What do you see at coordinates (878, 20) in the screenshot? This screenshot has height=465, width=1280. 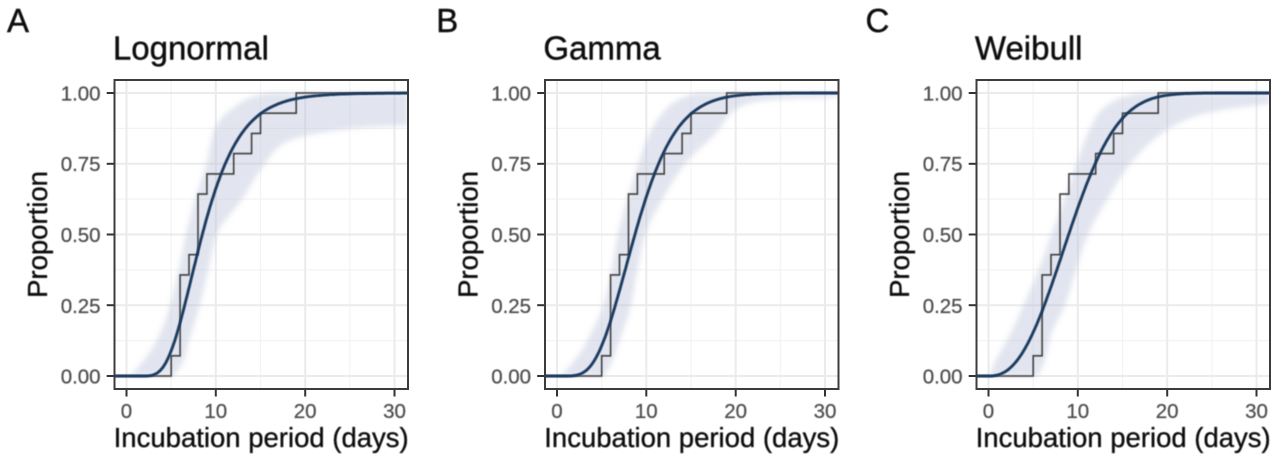 I see `svg-text: C` at bounding box center [878, 20].